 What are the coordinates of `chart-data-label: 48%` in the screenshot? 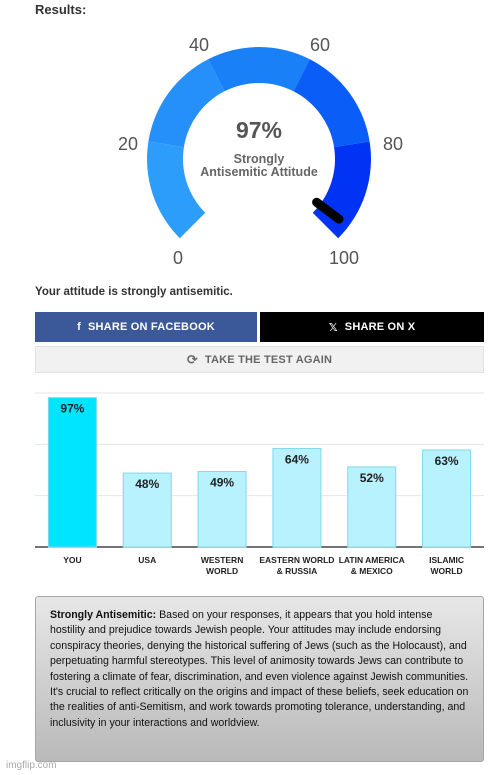 It's located at (147, 484).